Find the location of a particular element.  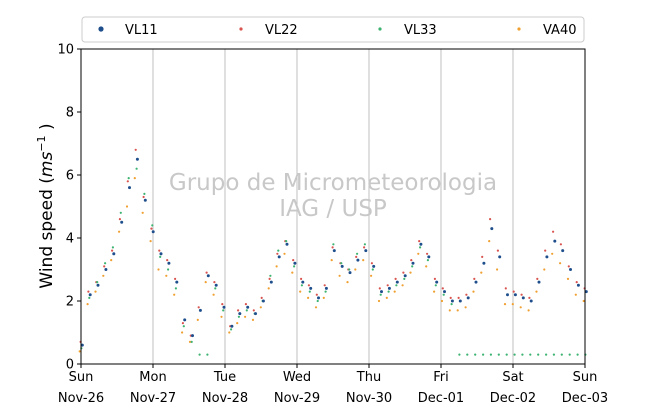

x-tick-label-date: Dec-03 is located at coordinates (585, 398).